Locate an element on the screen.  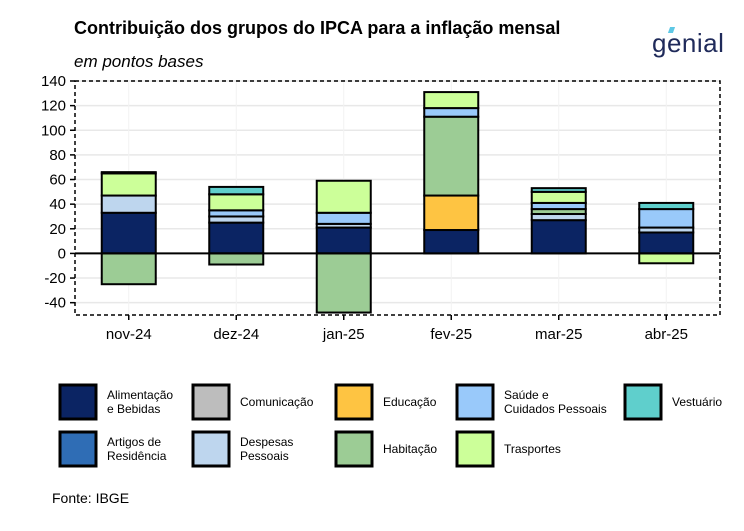
legend-label: Educação is located at coordinates (410, 402).